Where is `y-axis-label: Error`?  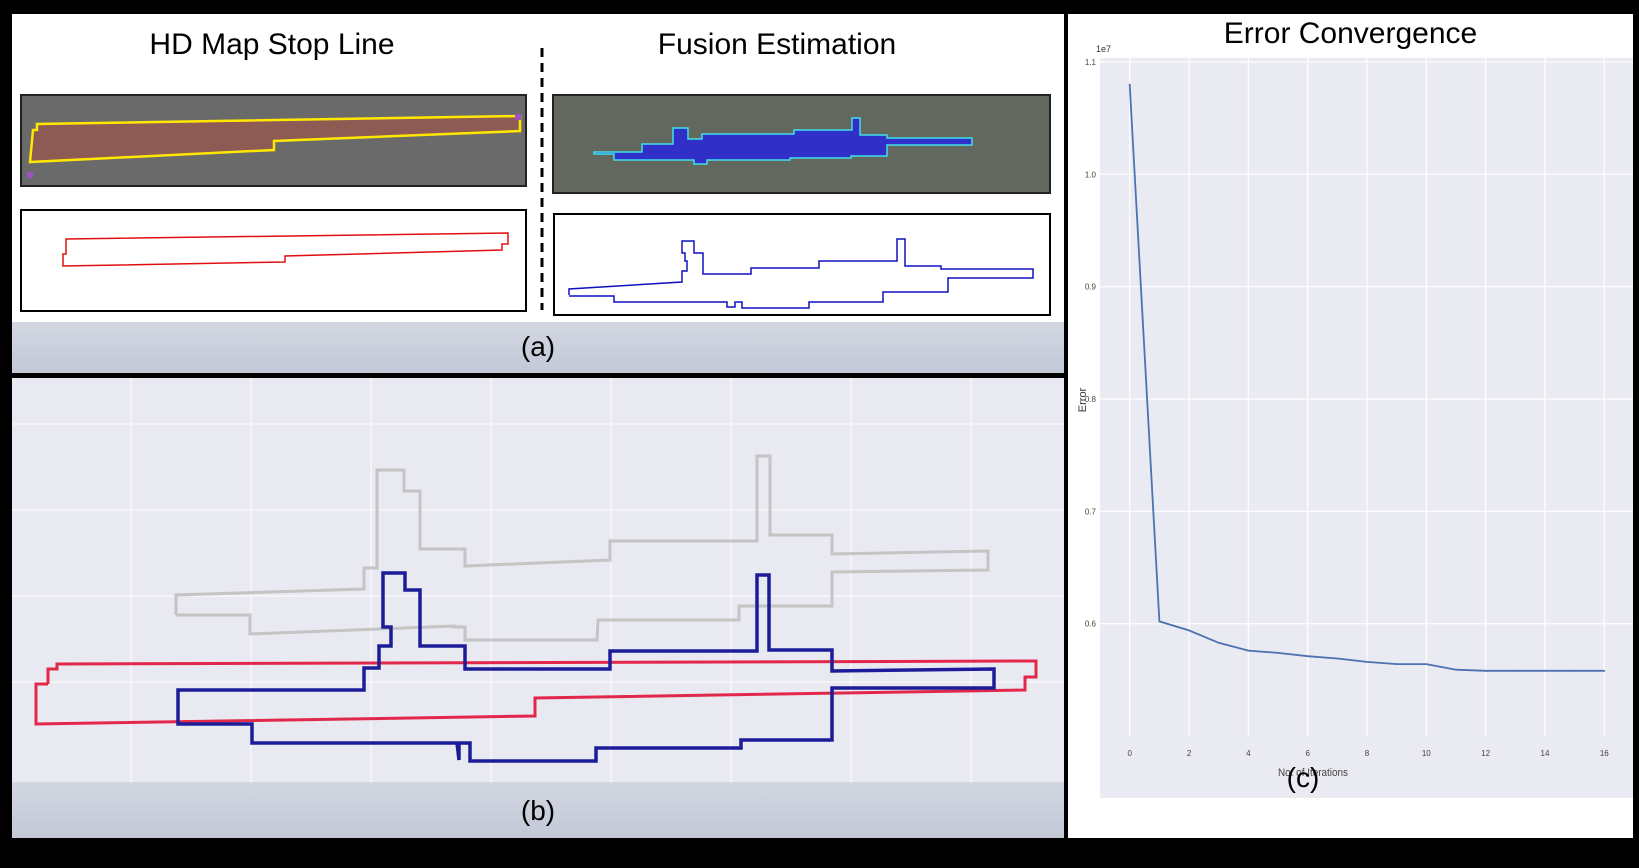 y-axis-label: Error is located at coordinates (1083, 399).